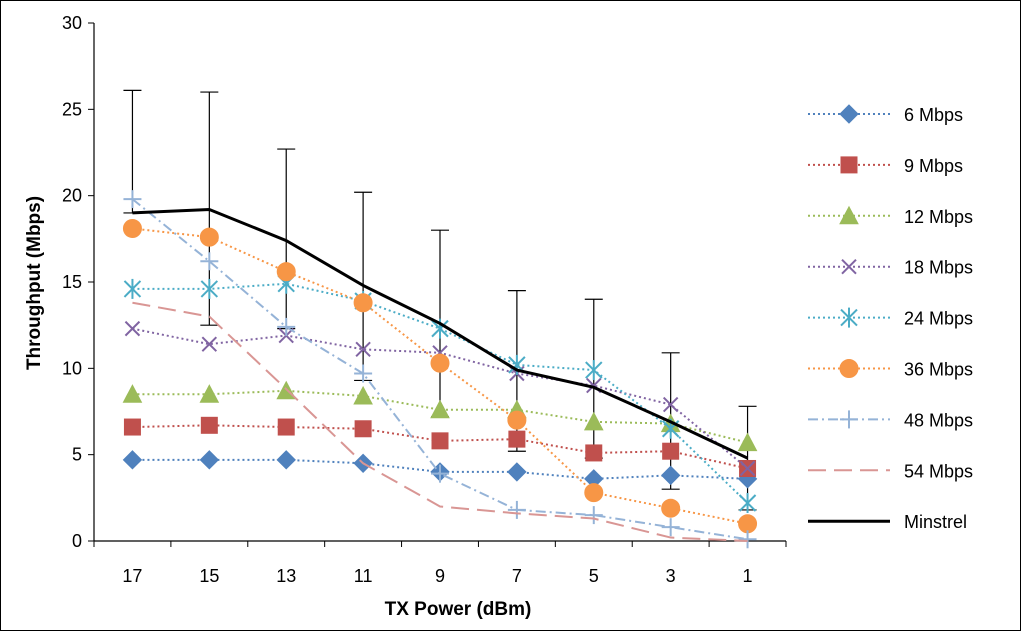 This screenshot has height=633, width=1023. Describe the element at coordinates (363, 576) in the screenshot. I see `x-tick-label: 11` at that location.